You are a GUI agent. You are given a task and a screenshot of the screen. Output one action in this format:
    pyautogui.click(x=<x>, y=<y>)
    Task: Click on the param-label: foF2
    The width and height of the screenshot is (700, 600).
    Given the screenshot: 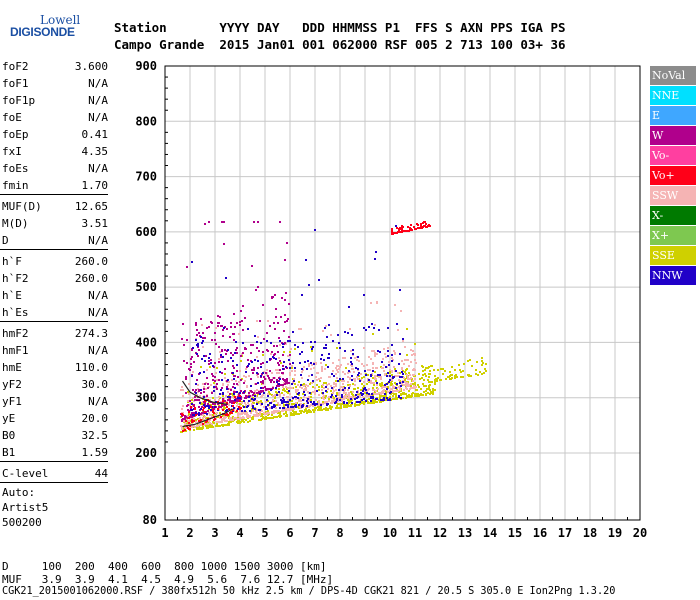 What is the action you would take?
    pyautogui.click(x=15, y=66)
    